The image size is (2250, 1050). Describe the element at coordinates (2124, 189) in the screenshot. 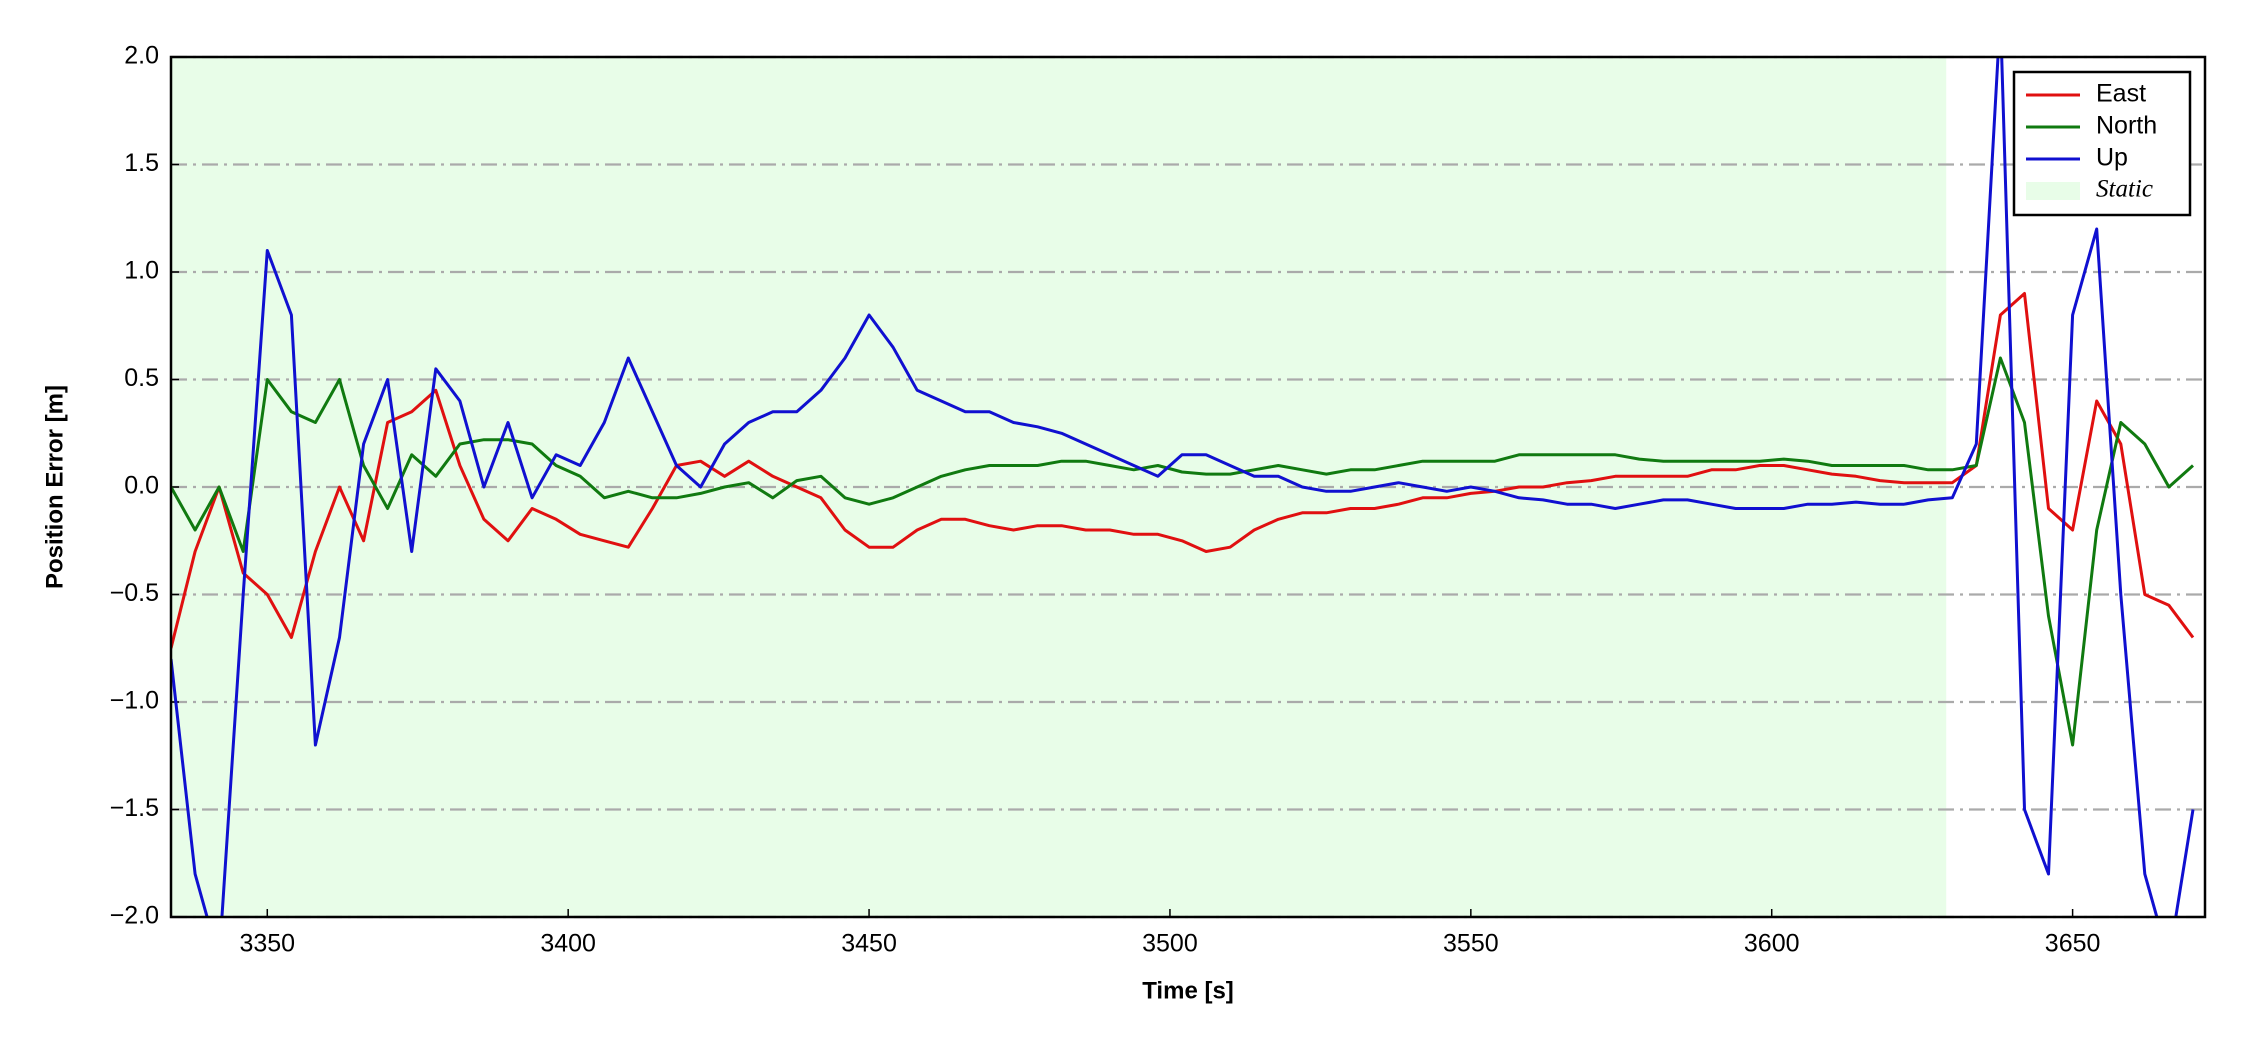

I see `legend-label: Static` at that location.